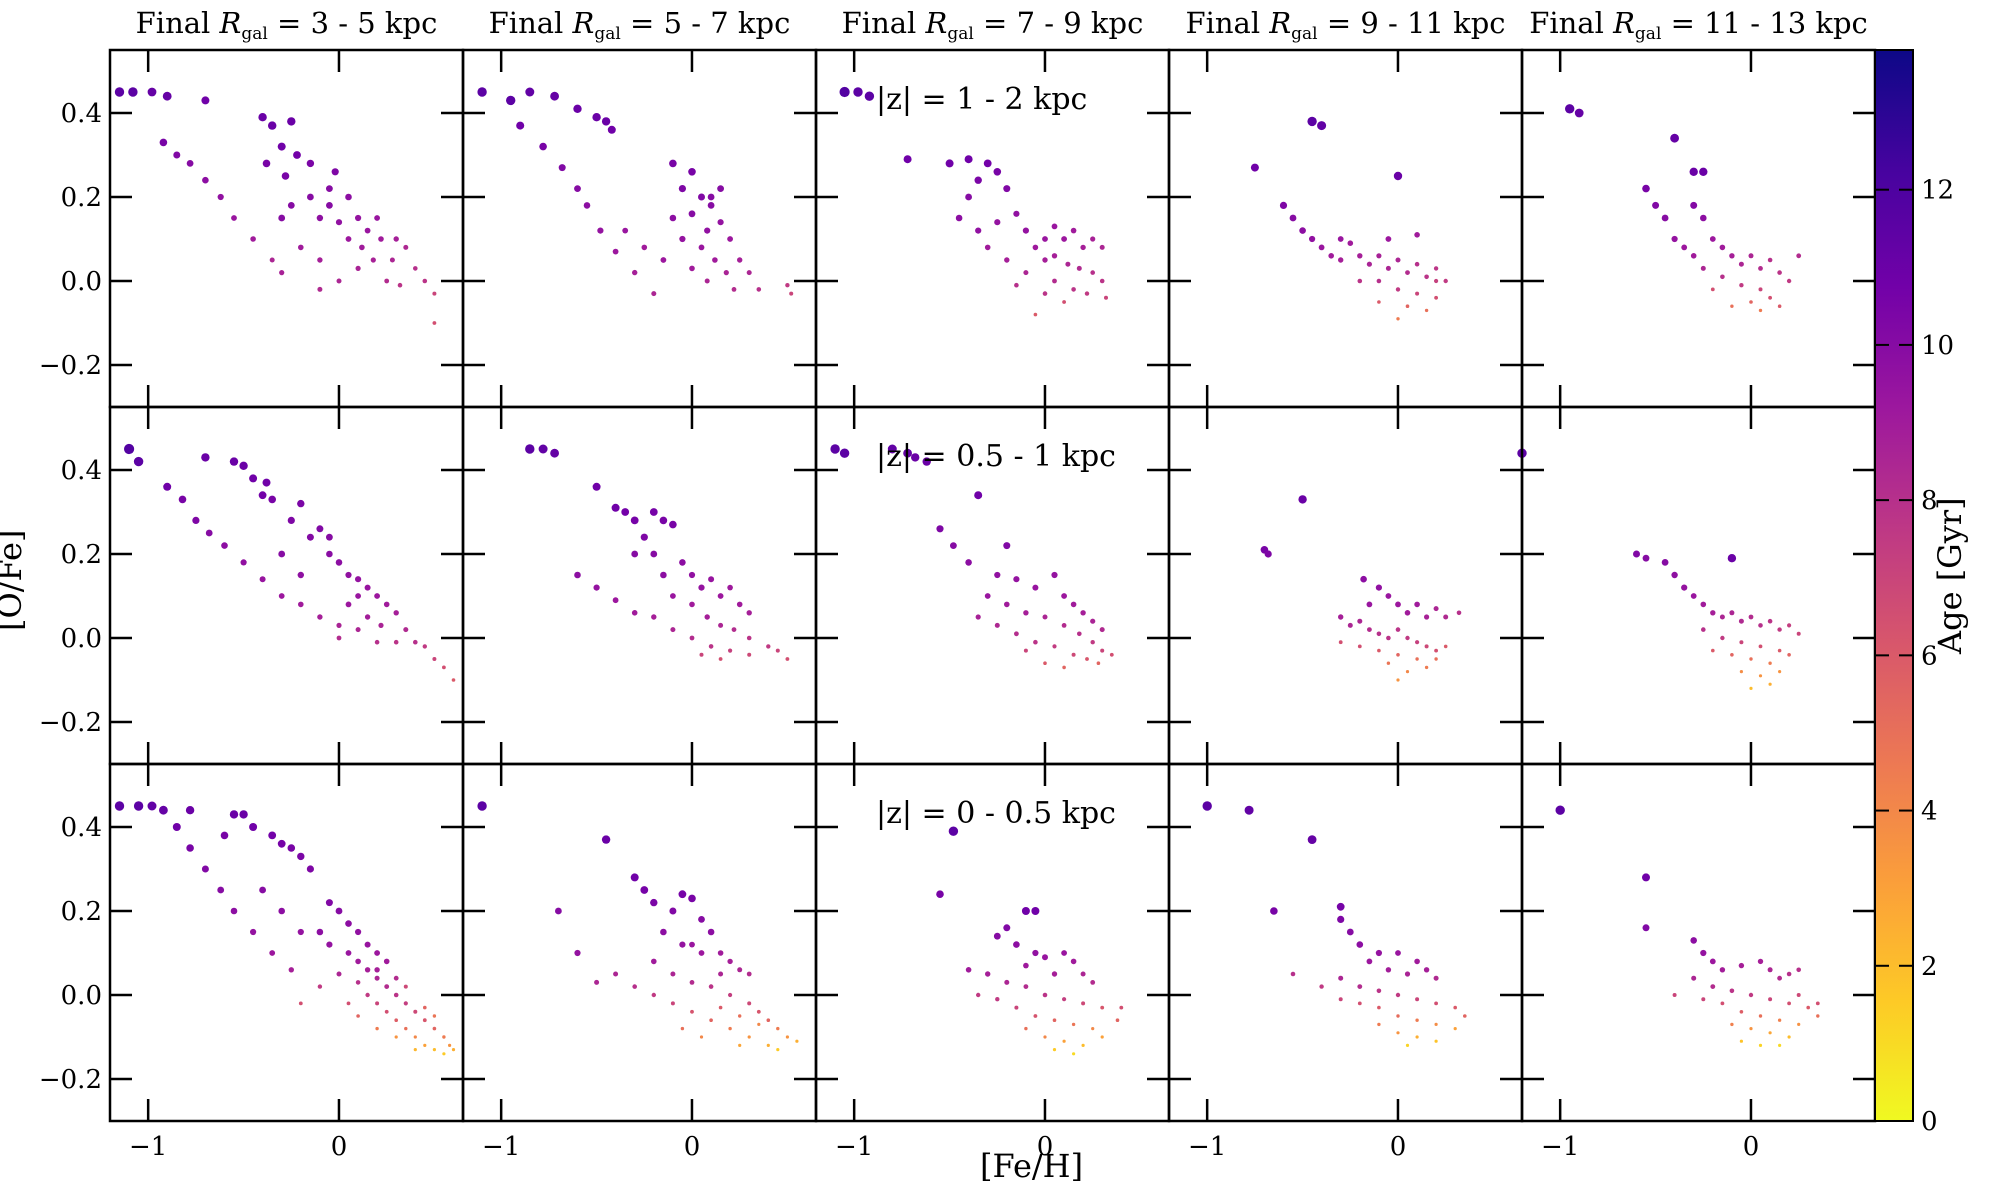 Image resolution: width=2000 pixels, height=1204 pixels. What do you see at coordinates (1698, 585) in the screenshot?
I see `panel-frame` at bounding box center [1698, 585].